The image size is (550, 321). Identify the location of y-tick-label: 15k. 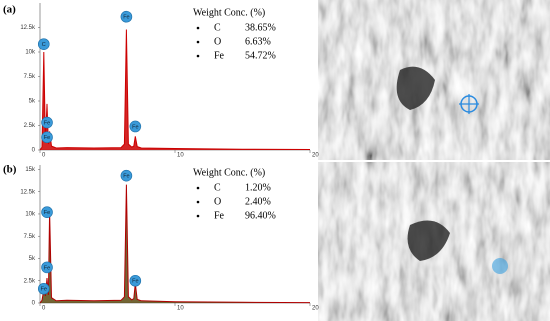
(30, 170).